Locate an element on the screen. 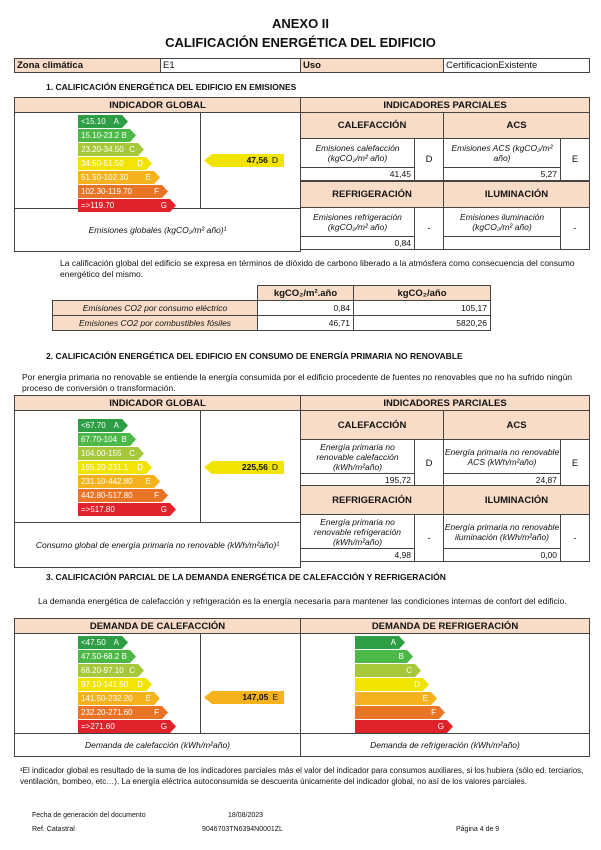 This screenshot has width=601, height=850. partial-cal-rating: D is located at coordinates (429, 159).